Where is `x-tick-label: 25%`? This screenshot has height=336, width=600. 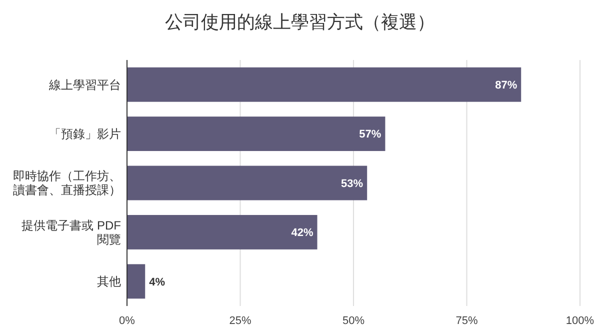 x-tick-label: 25% is located at coordinates (240, 321).